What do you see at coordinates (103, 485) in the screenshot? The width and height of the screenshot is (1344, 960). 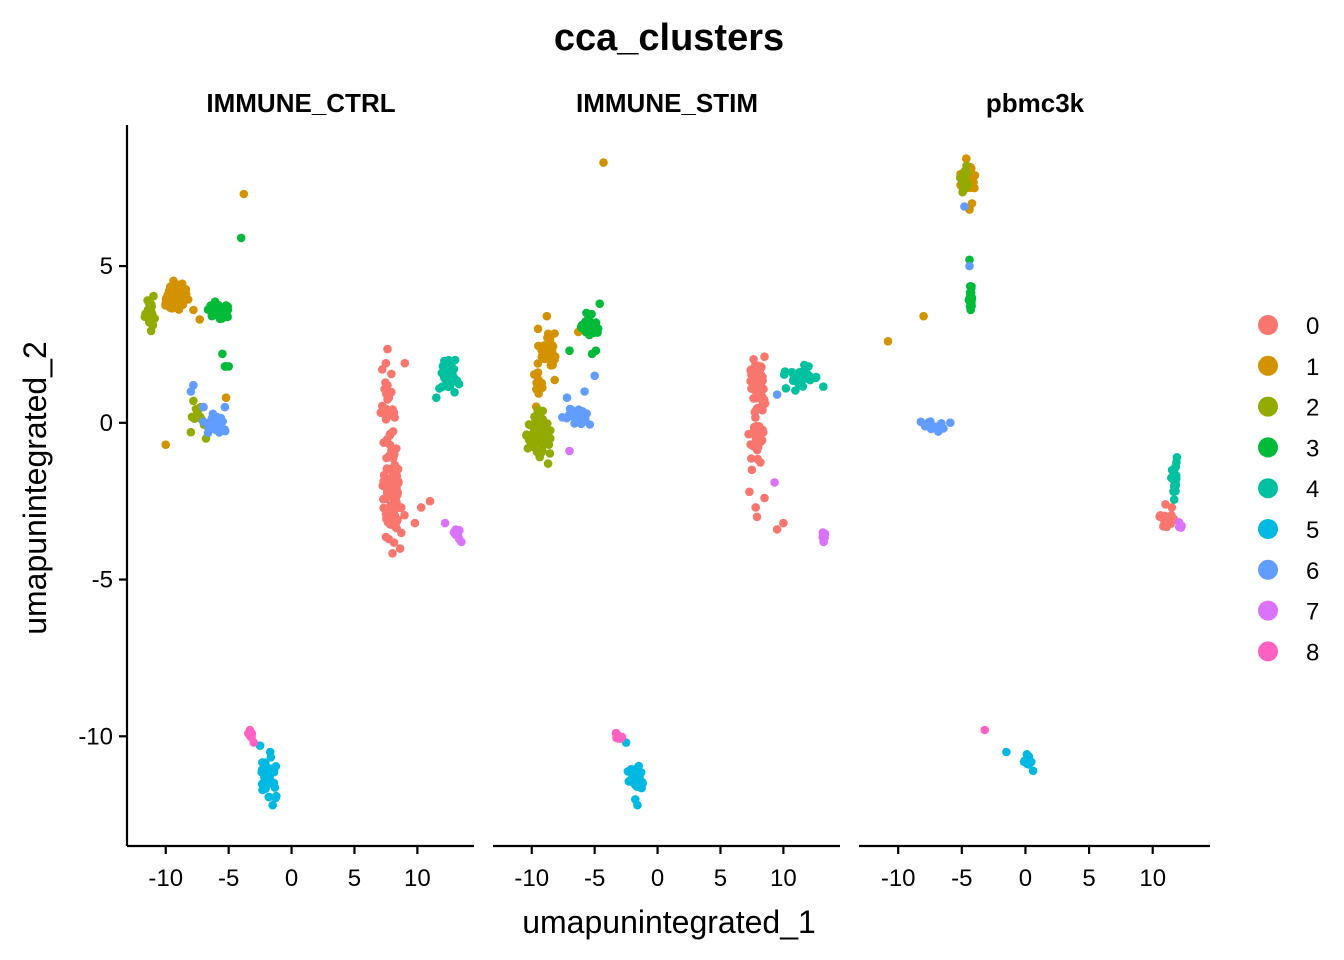 I see `y-axis: -10 -5 0 5` at bounding box center [103, 485].